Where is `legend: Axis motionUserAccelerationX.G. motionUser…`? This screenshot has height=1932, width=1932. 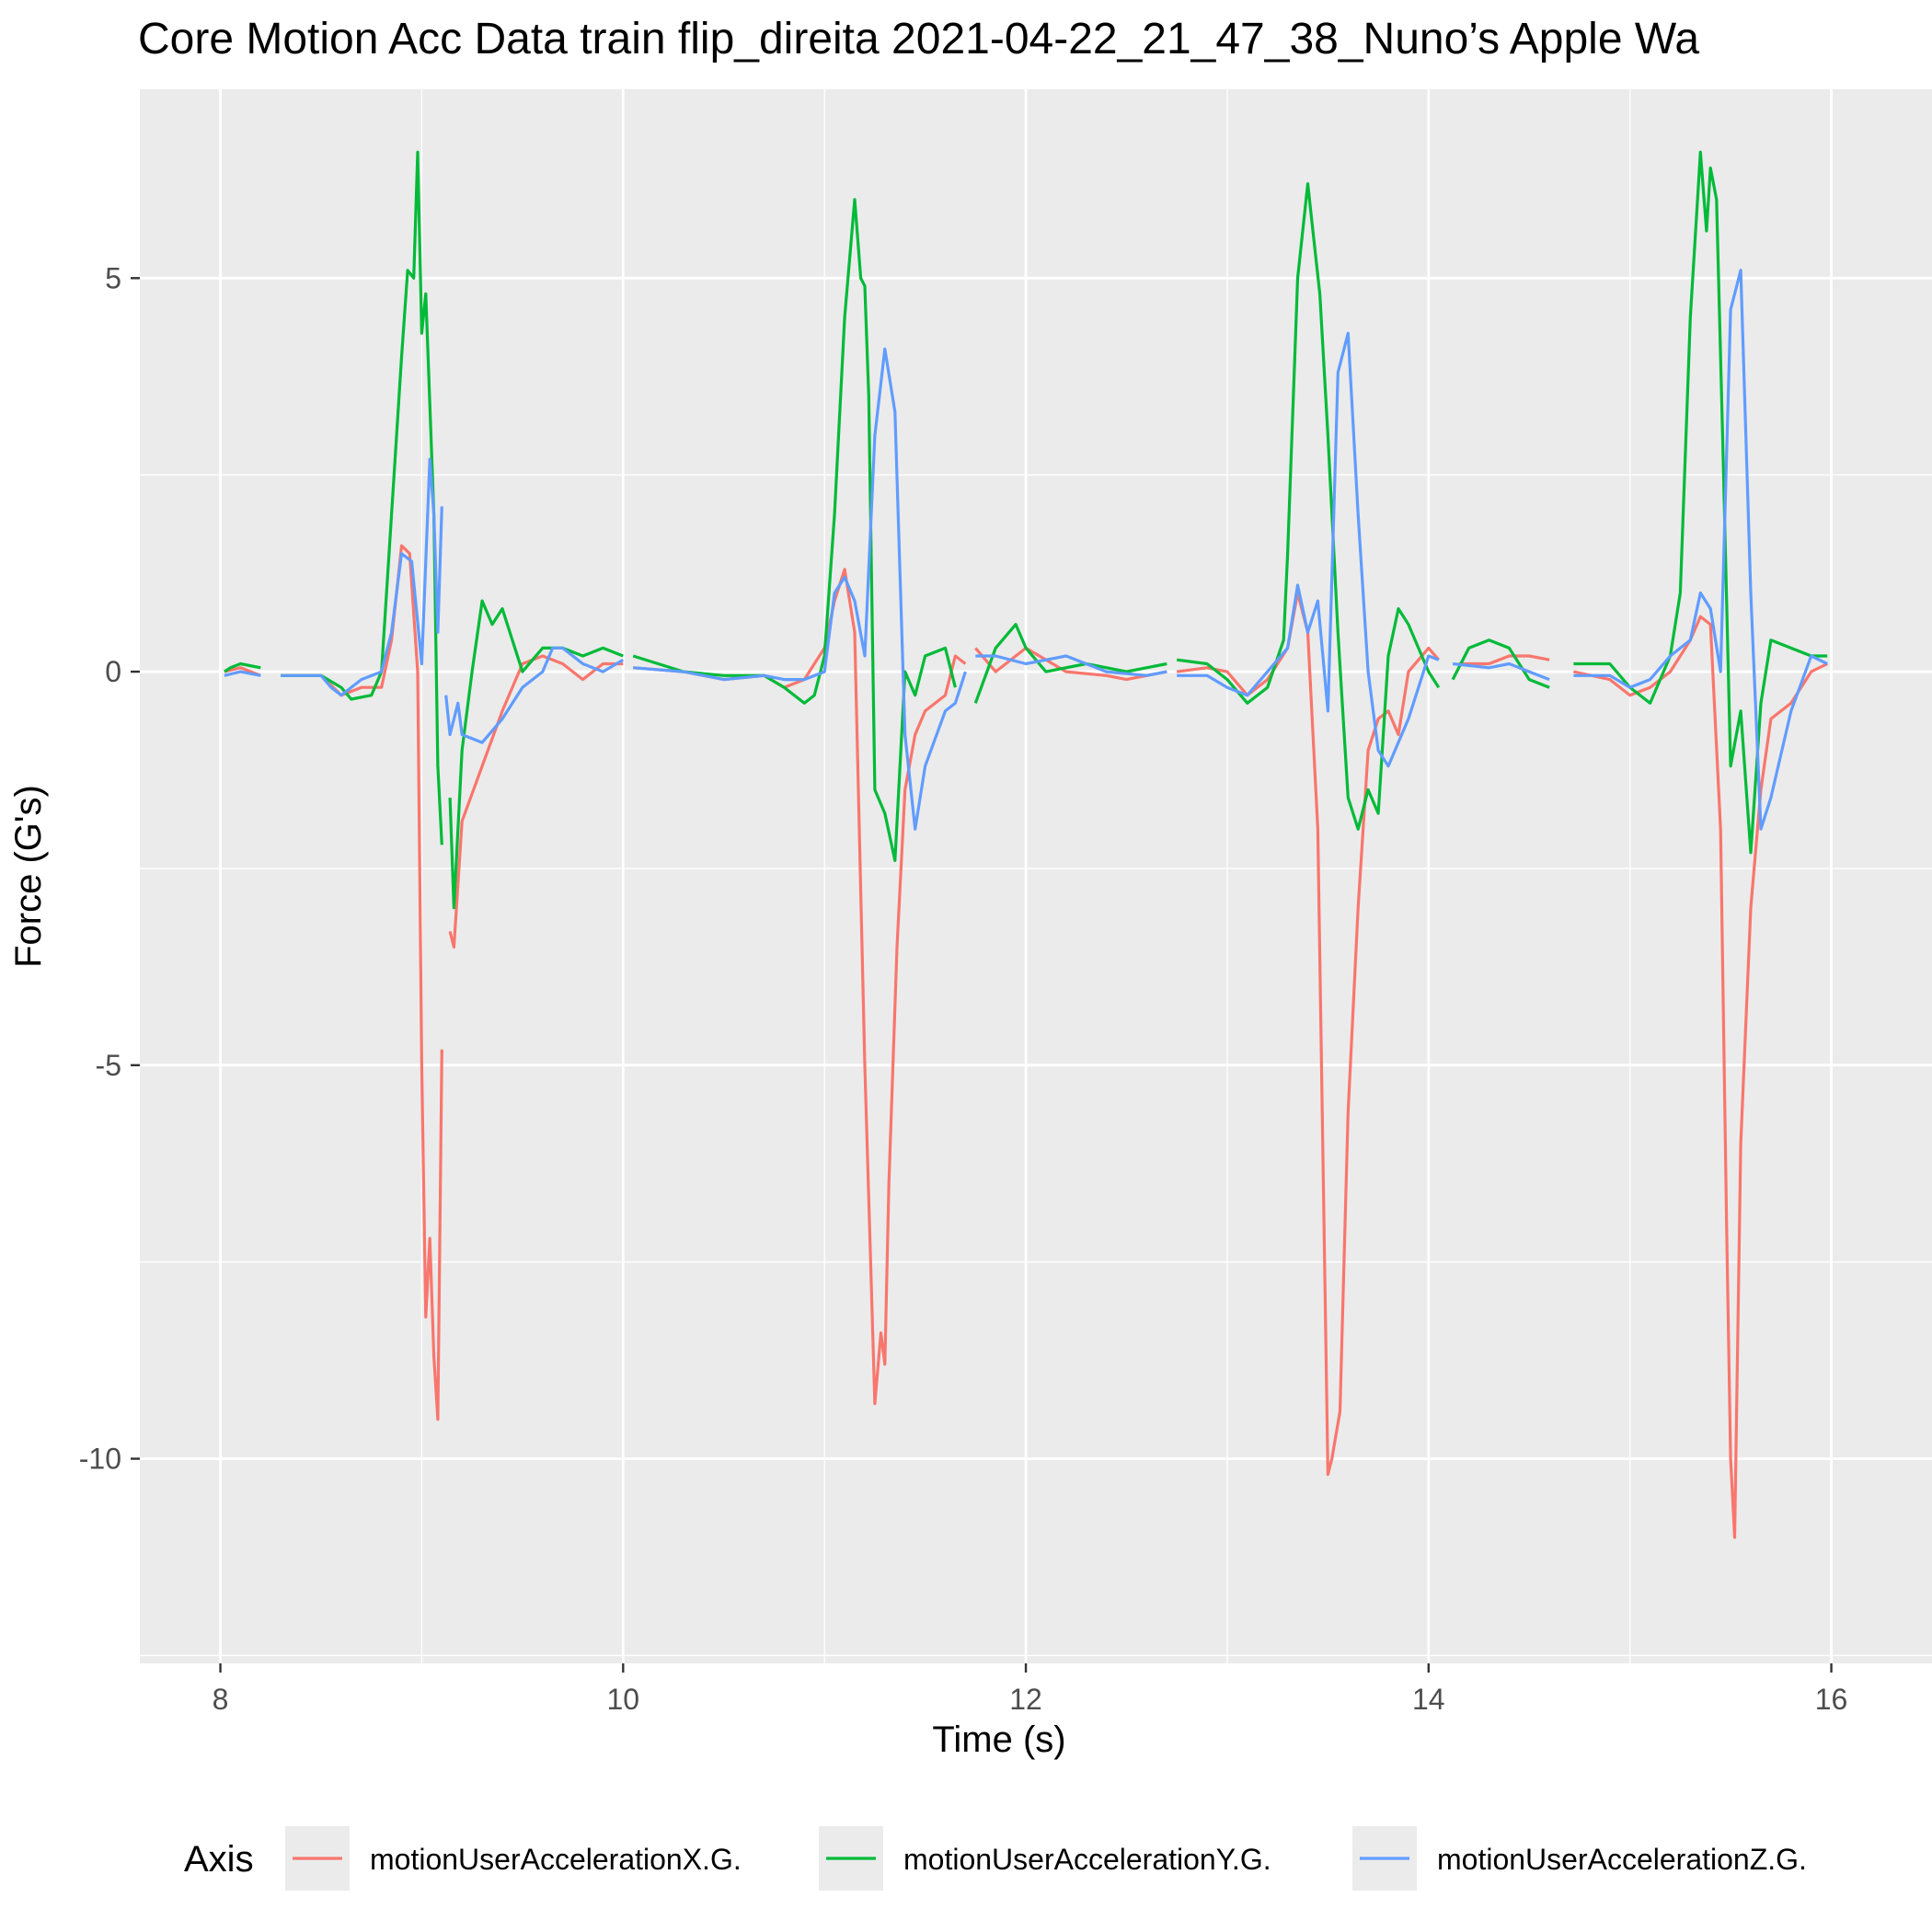 legend: Axis motionUserAccelerationX.G. motionUser… is located at coordinates (995, 1858).